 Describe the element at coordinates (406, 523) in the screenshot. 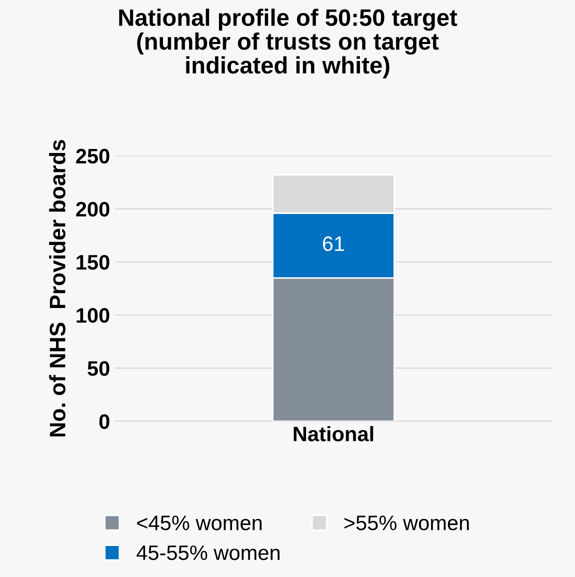

I see `legend-label: >55% women` at that location.